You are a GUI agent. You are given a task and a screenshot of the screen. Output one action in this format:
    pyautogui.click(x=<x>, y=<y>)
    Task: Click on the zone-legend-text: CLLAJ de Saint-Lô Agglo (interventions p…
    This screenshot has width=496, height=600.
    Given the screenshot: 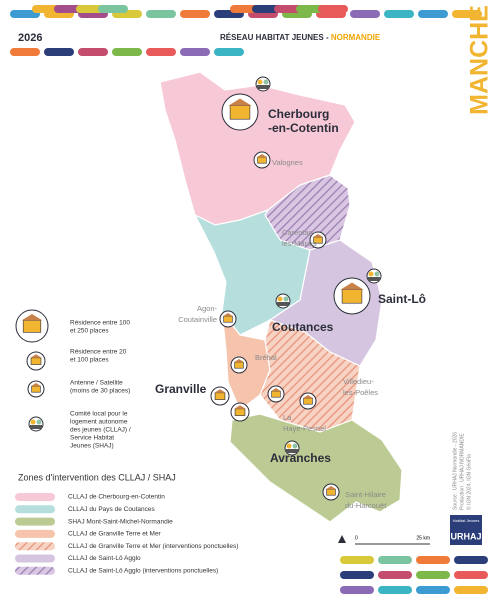 What is the action you would take?
    pyautogui.click(x=143, y=571)
    